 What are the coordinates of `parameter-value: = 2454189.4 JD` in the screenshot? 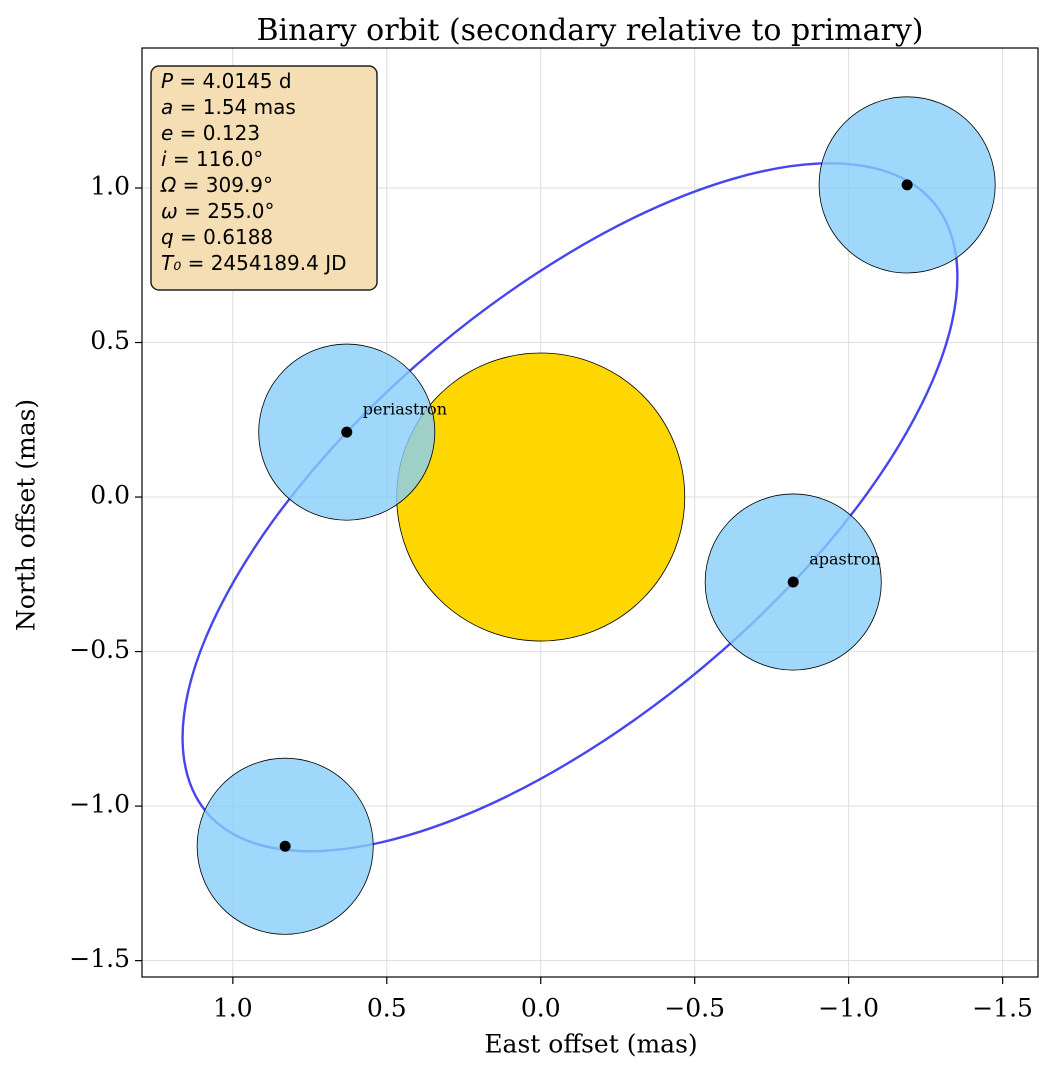 It's located at (263, 263).